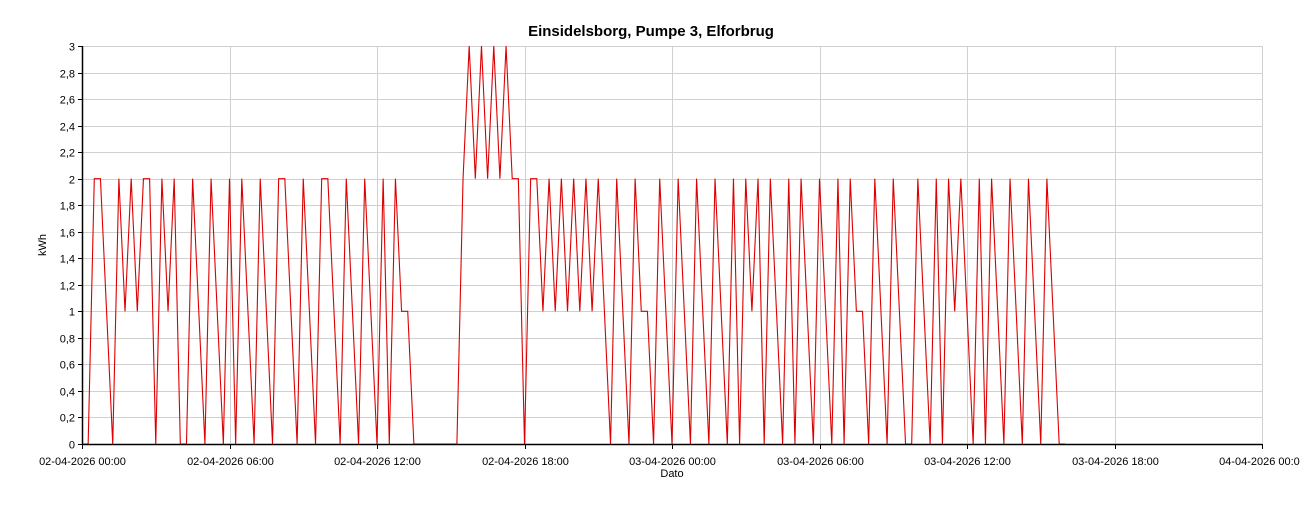 The width and height of the screenshot is (1300, 505). What do you see at coordinates (67, 207) in the screenshot?
I see `y-tick-label: 1,8` at bounding box center [67, 207].